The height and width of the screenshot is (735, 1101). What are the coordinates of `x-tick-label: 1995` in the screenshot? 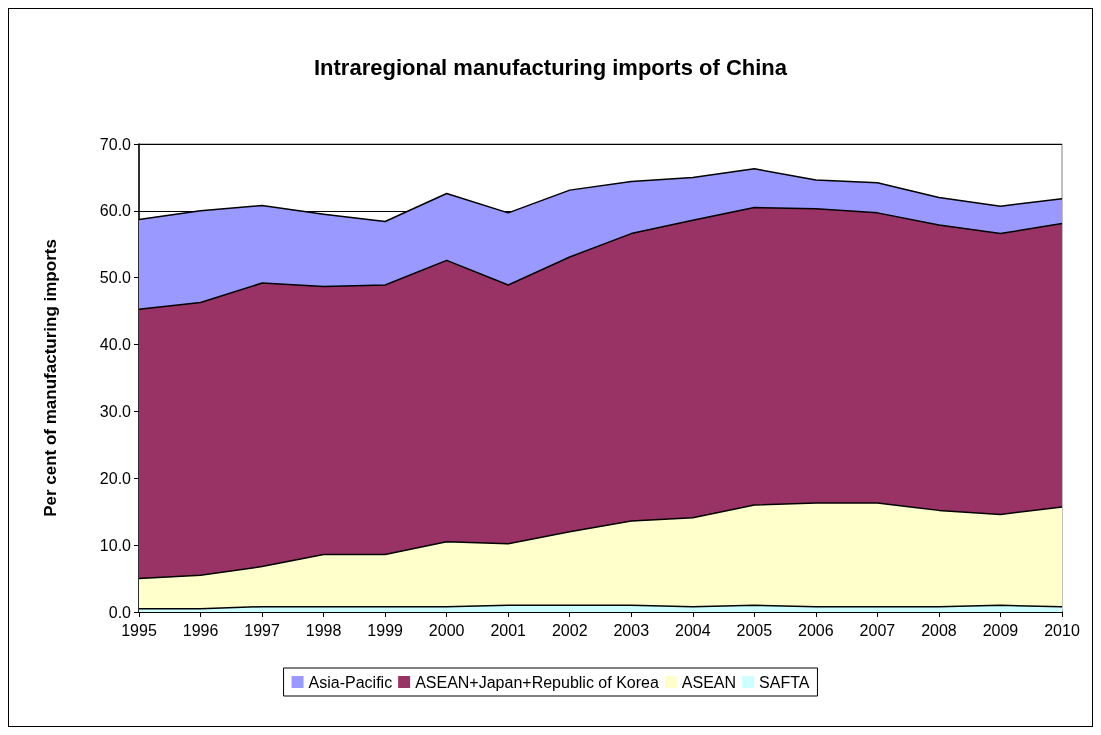 It's located at (139, 630).